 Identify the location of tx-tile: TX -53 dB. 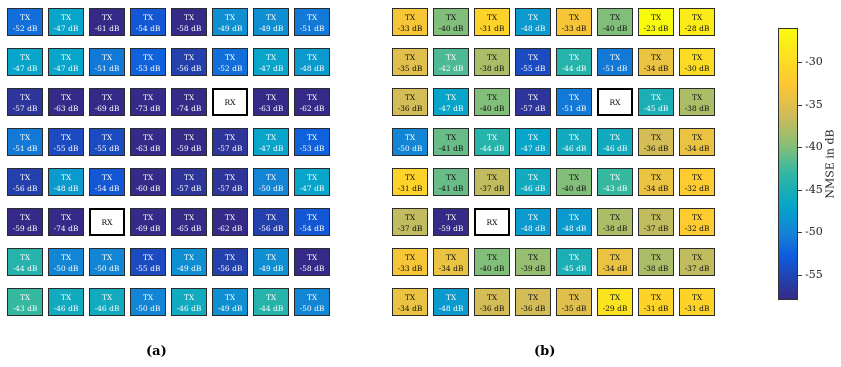
(312, 142).